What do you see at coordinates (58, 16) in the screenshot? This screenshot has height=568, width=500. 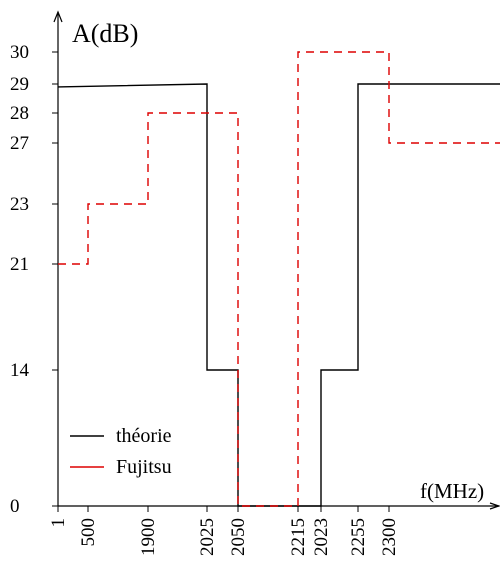 I see `y-axis-arrow` at bounding box center [58, 16].